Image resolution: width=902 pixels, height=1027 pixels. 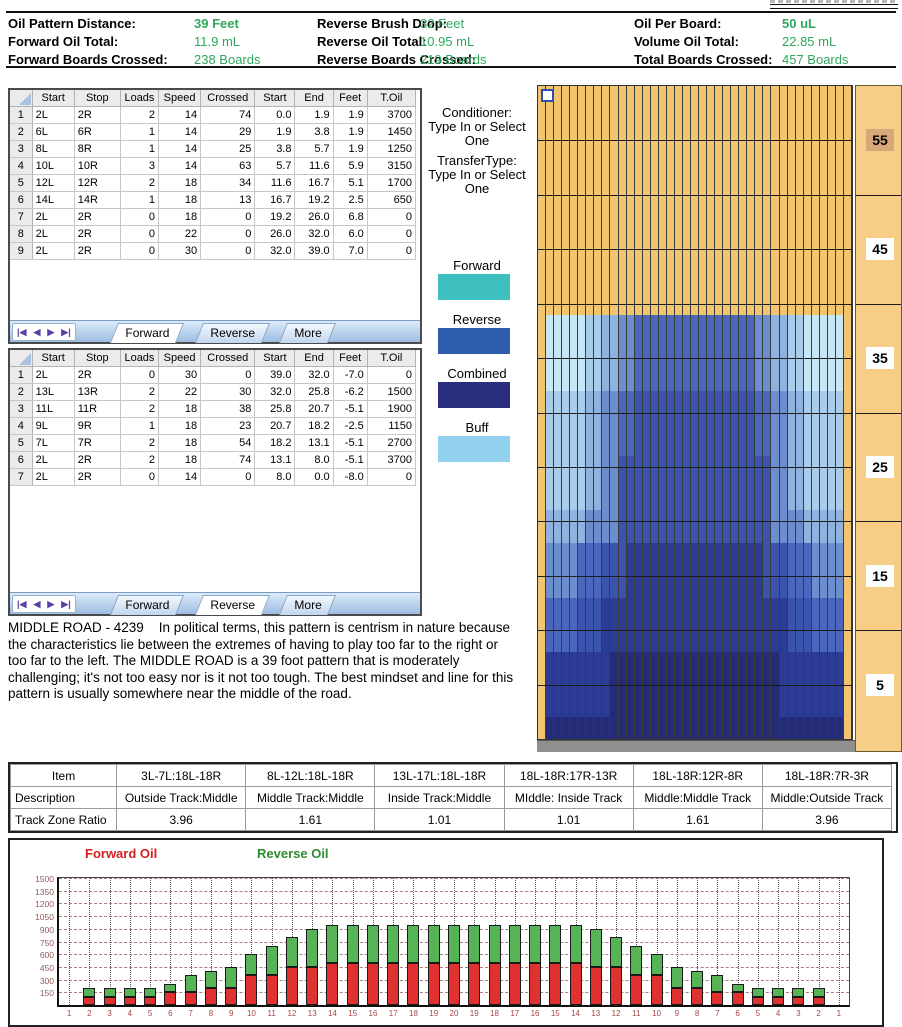 What do you see at coordinates (477, 133) in the screenshot?
I see `conditioner-value: Type In or Select One` at bounding box center [477, 133].